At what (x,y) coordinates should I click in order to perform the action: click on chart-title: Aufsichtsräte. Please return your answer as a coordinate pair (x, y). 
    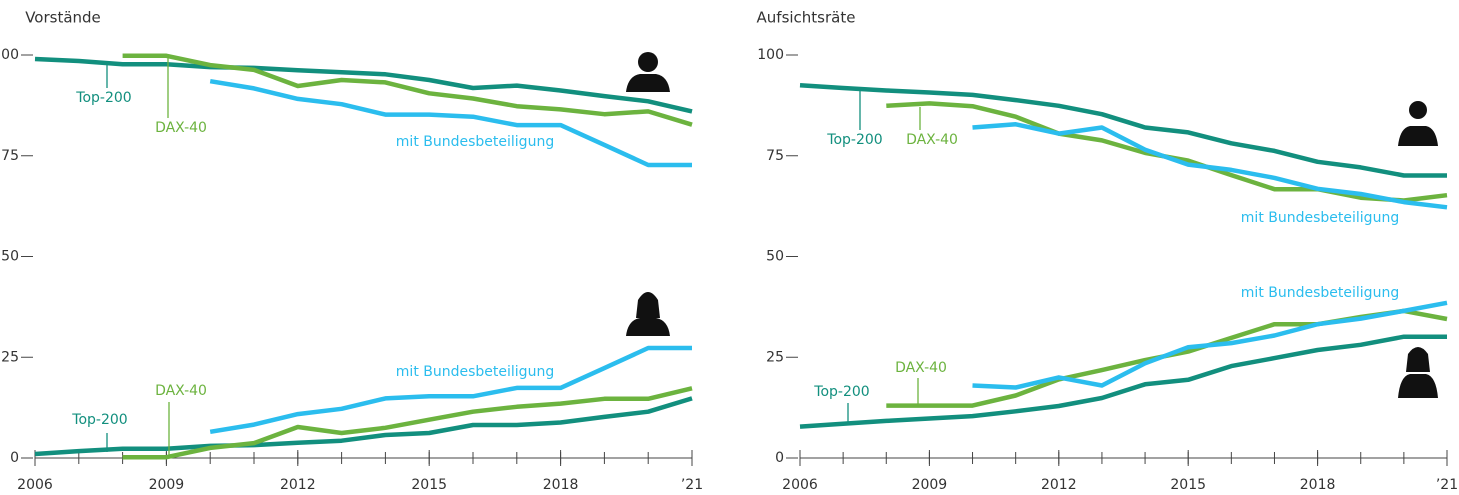
    Looking at the image, I should click on (806, 18).